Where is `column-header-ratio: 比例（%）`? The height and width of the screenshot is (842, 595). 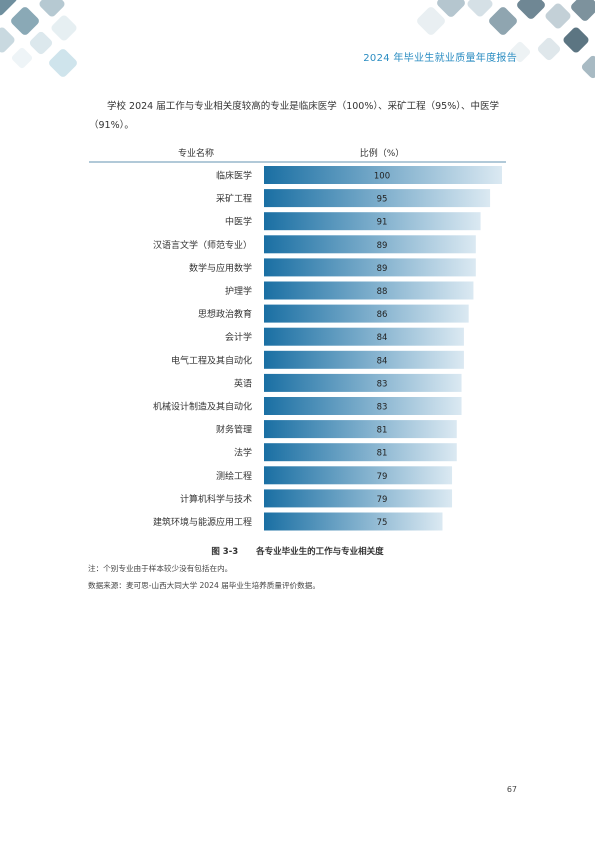
column-header-ratio: 比例（%） is located at coordinates (382, 153).